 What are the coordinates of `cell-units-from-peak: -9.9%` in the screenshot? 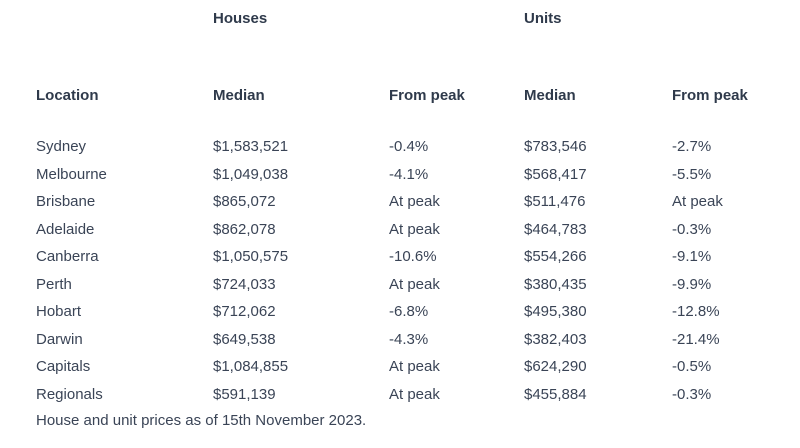 It's located at (692, 284).